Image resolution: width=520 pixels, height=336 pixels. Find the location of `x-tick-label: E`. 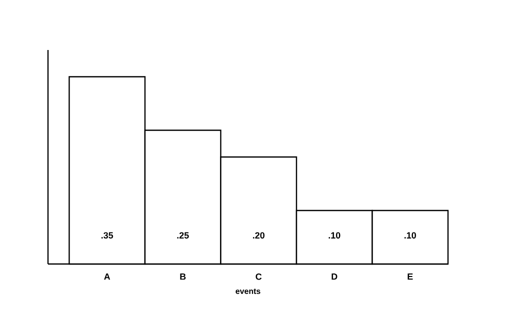

x-tick-label: E is located at coordinates (410, 276).